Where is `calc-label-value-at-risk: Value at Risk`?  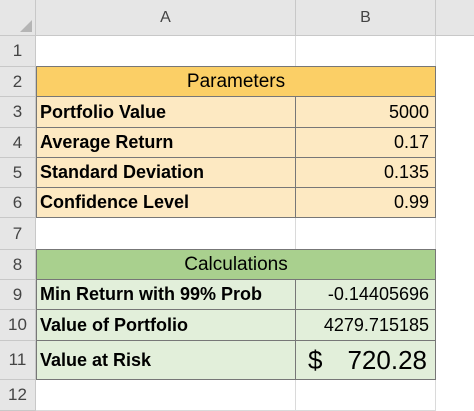 calc-label-value-at-risk: Value at Risk is located at coordinates (166, 360).